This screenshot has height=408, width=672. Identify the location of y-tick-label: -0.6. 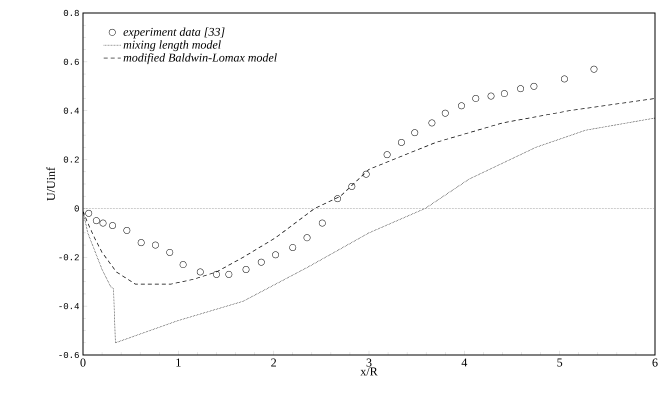
(69, 355).